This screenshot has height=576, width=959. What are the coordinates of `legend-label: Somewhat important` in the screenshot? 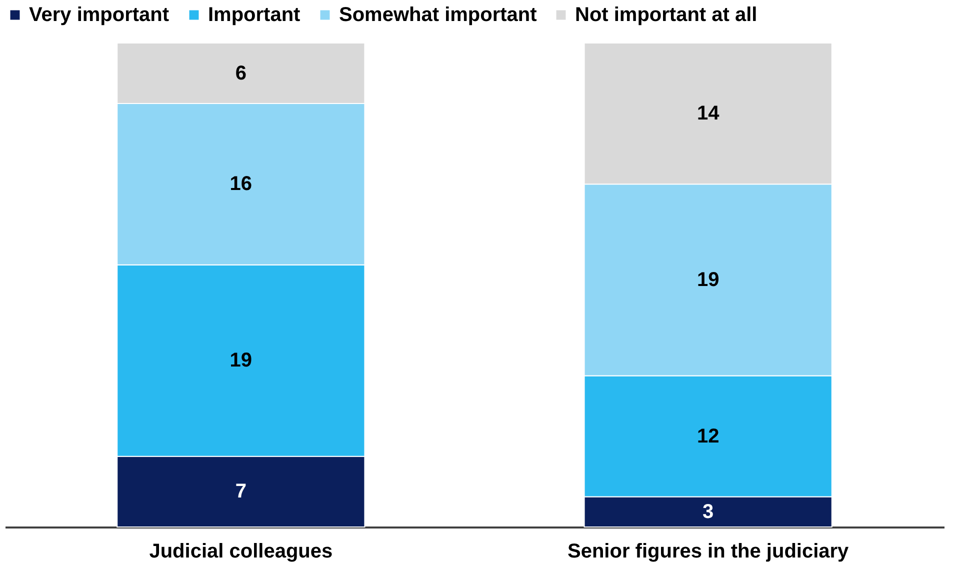 It's located at (438, 15).